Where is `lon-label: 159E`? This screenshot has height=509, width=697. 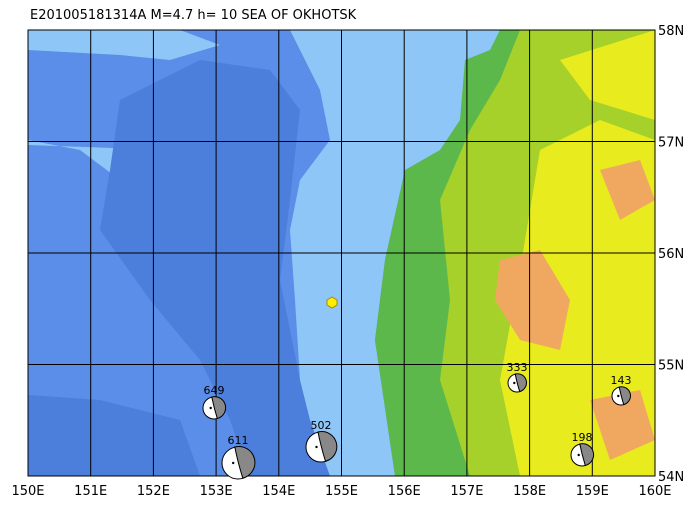
lon-label: 159E is located at coordinates (592, 491).